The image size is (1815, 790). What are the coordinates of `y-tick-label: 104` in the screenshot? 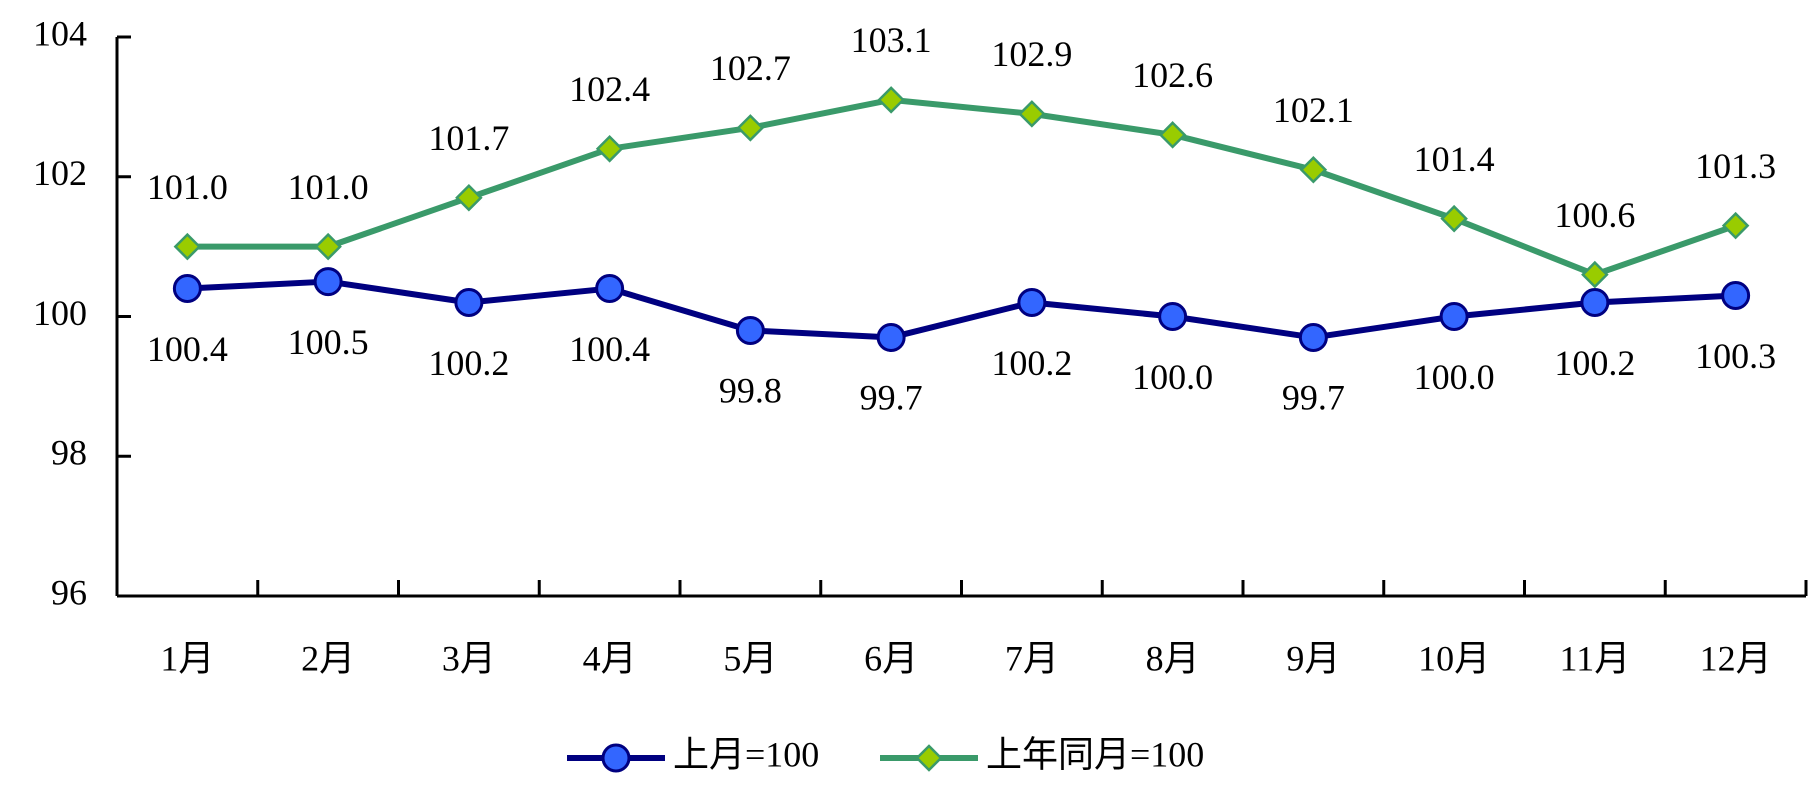 It's located at (60, 33).